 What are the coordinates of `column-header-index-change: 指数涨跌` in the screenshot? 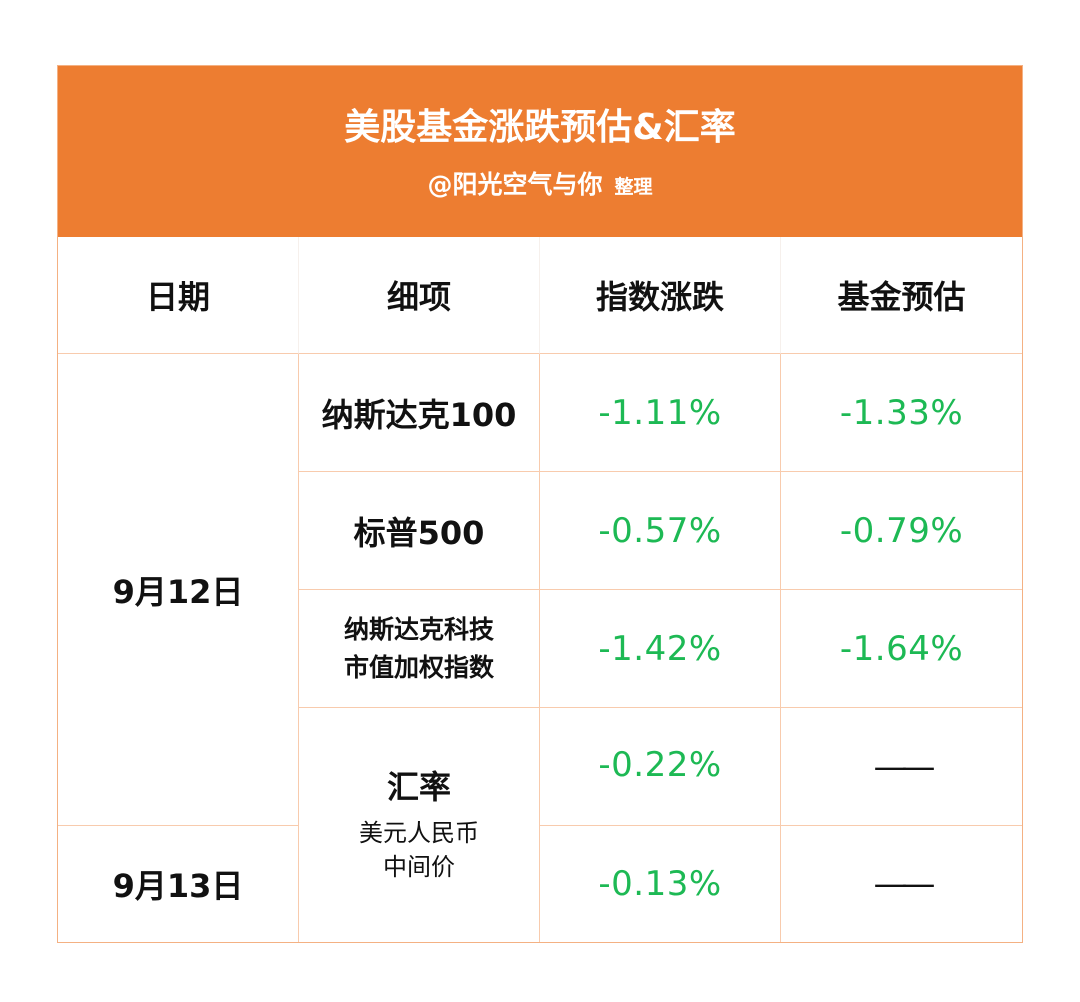 It's located at (660, 295).